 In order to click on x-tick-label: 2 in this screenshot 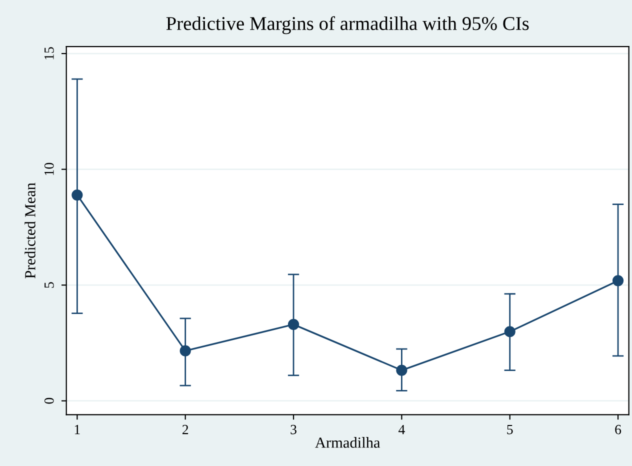, I will do `click(185, 429)`.